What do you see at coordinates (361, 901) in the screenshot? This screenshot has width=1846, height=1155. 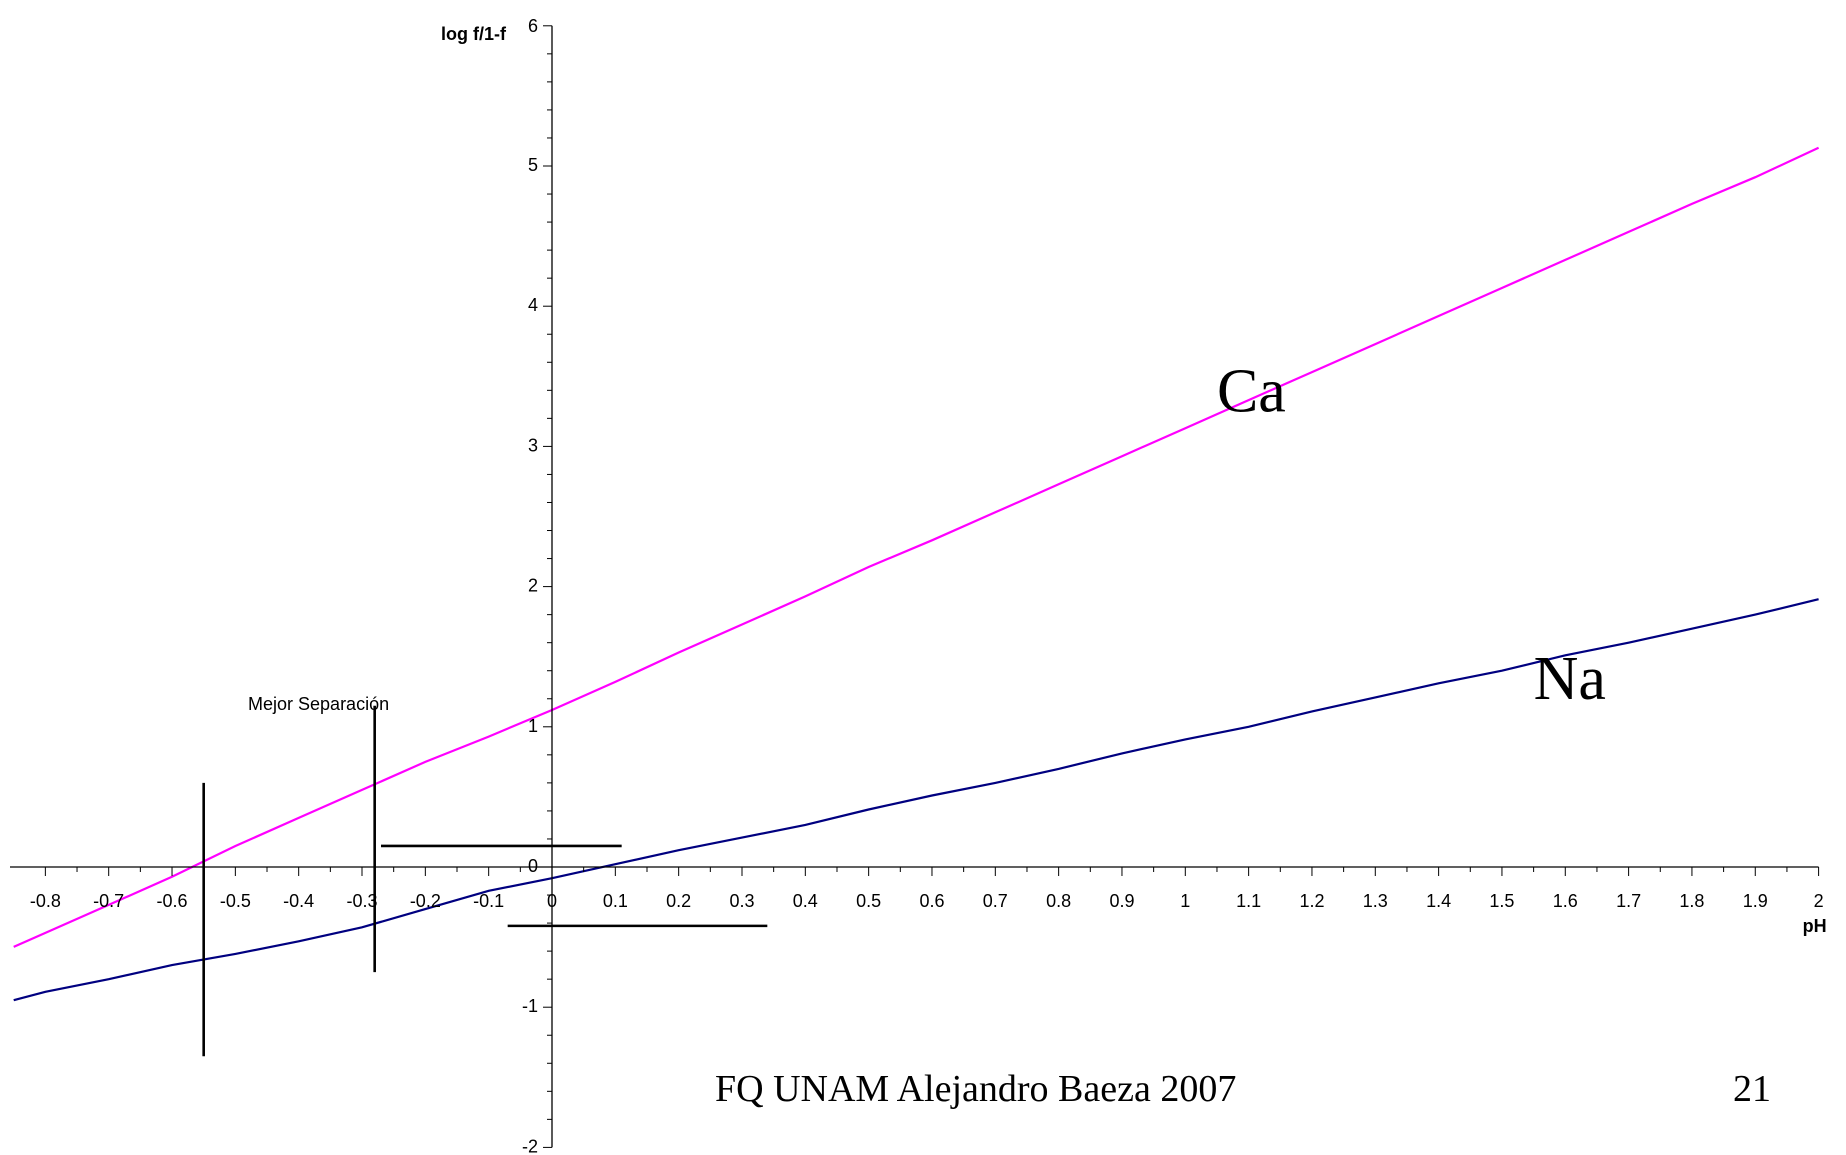 I see `x-tick-label: -0.3` at bounding box center [361, 901].